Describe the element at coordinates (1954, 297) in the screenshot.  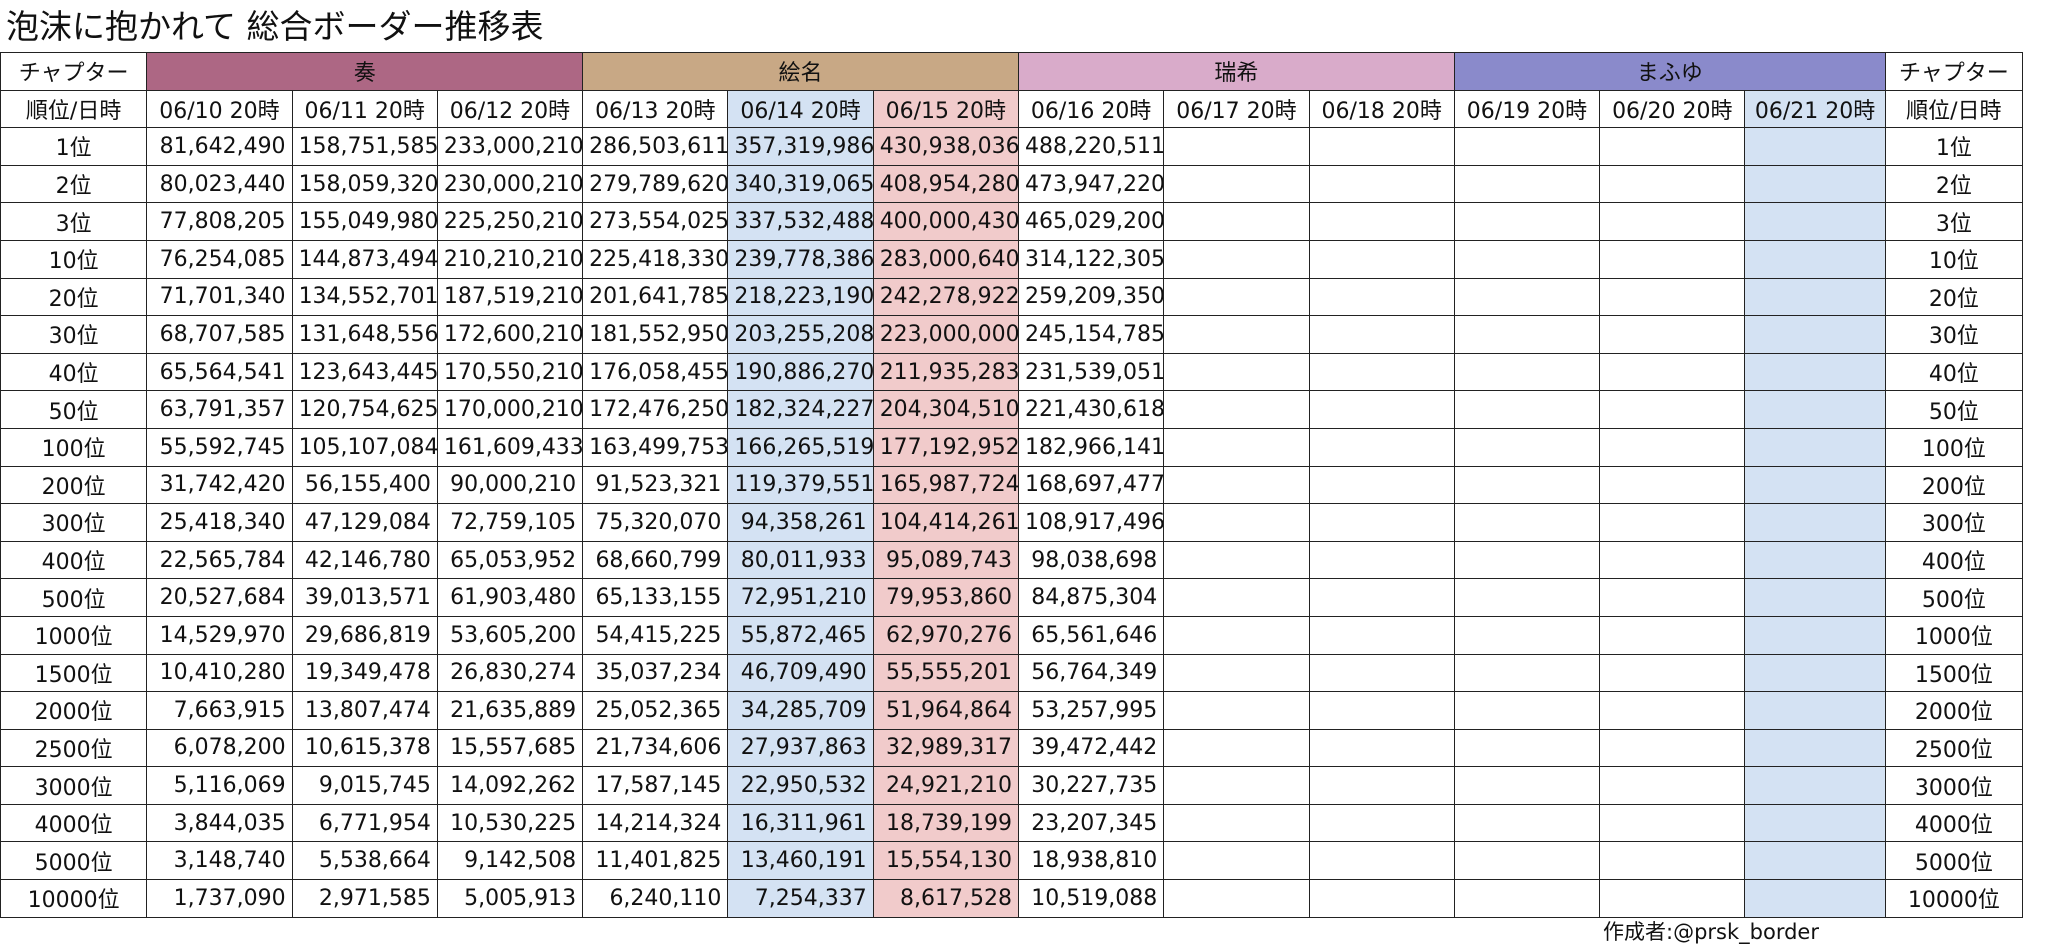
I see `rank-cell: 20位` at that location.